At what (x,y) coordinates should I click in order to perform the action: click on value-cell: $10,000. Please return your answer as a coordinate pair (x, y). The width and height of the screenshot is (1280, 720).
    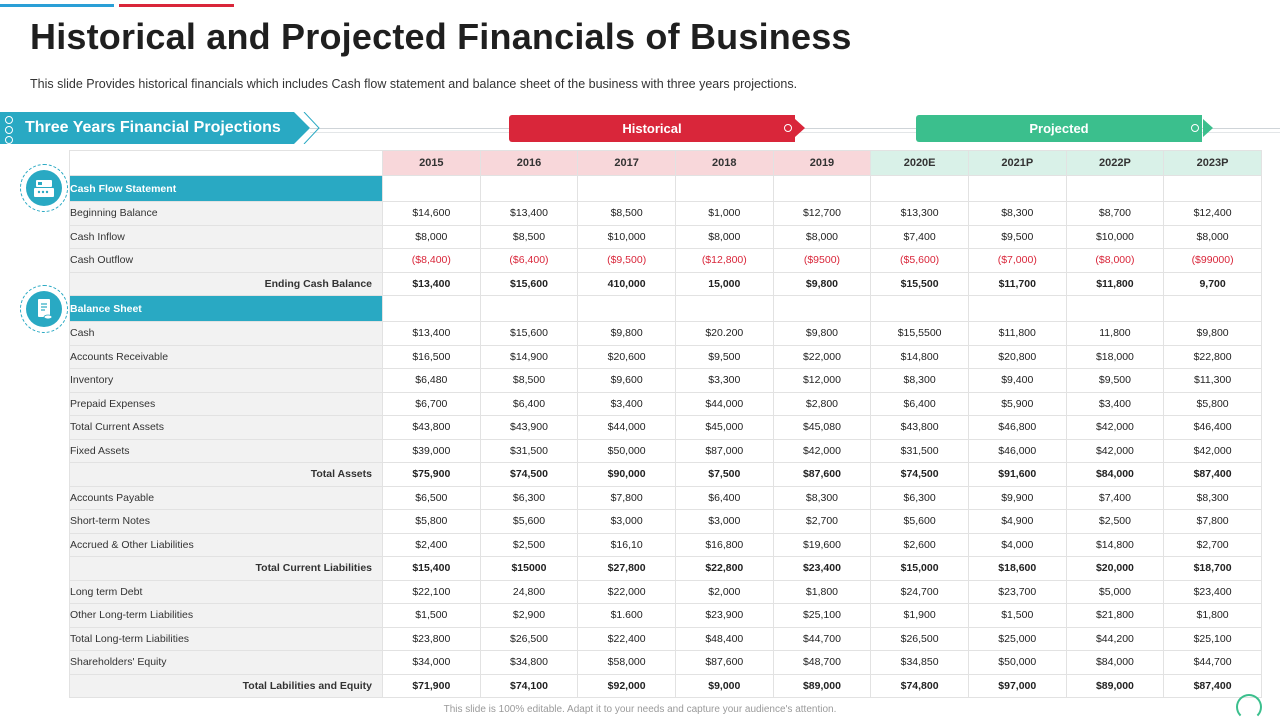
    Looking at the image, I should click on (626, 236).